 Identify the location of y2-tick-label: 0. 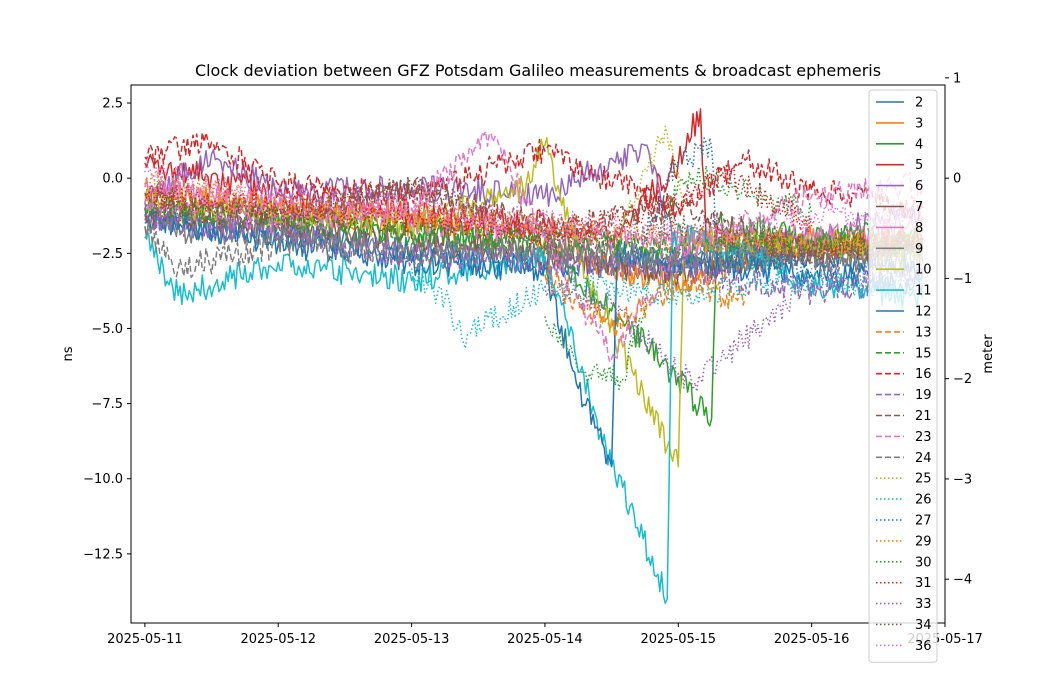
(957, 179).